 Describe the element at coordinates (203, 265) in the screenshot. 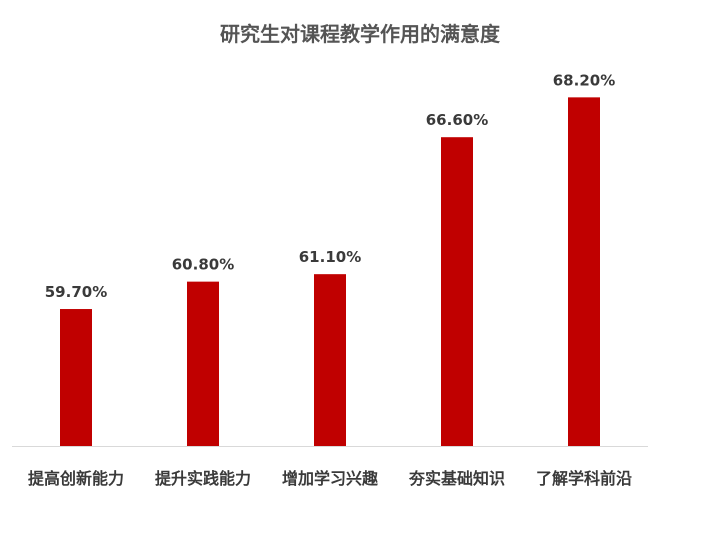

I see `data-label: 60.80%` at that location.